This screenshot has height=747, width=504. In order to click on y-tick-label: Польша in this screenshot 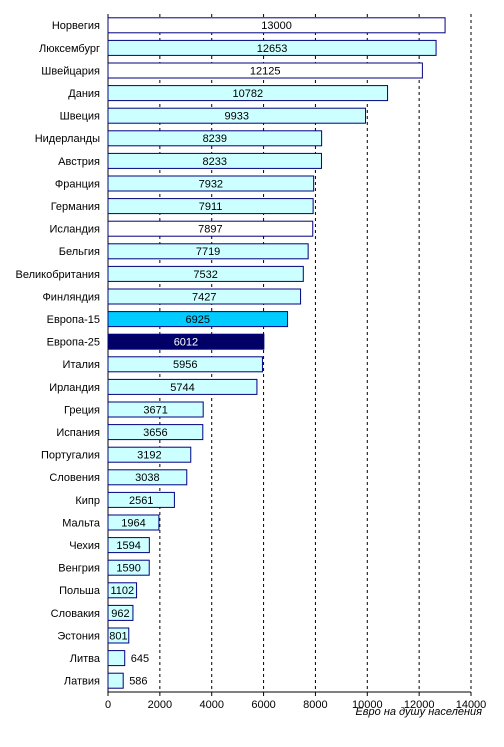, I will do `click(80, 591)`.